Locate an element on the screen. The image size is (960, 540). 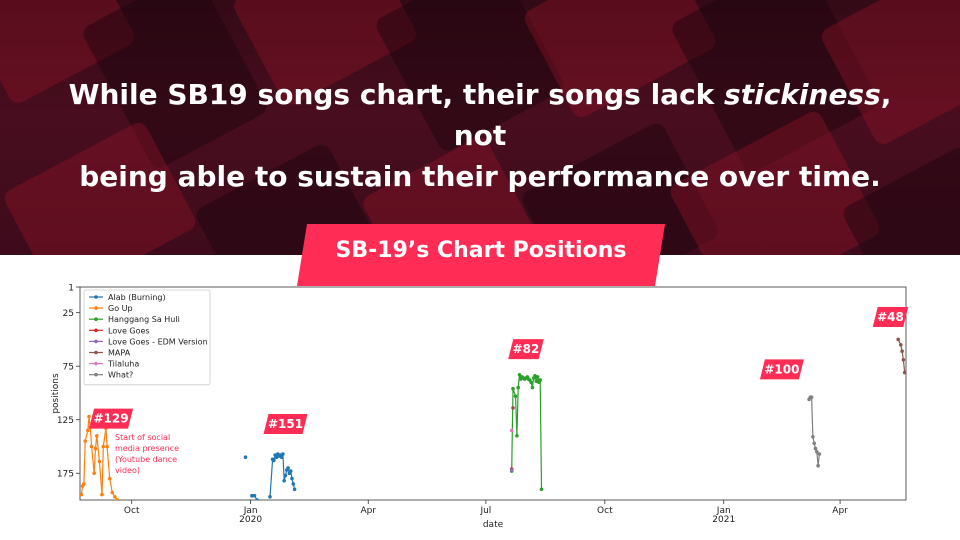
legend-entry-0: Alab (Burning) is located at coordinates (137, 297).